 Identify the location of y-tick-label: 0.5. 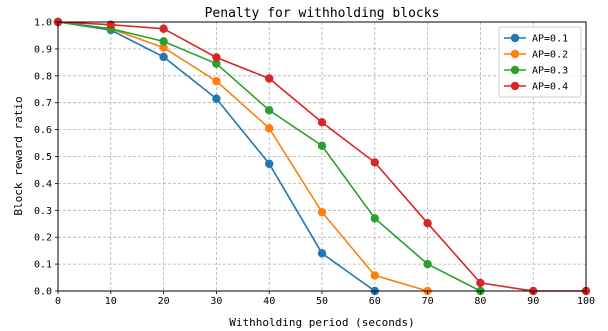
(43, 157).